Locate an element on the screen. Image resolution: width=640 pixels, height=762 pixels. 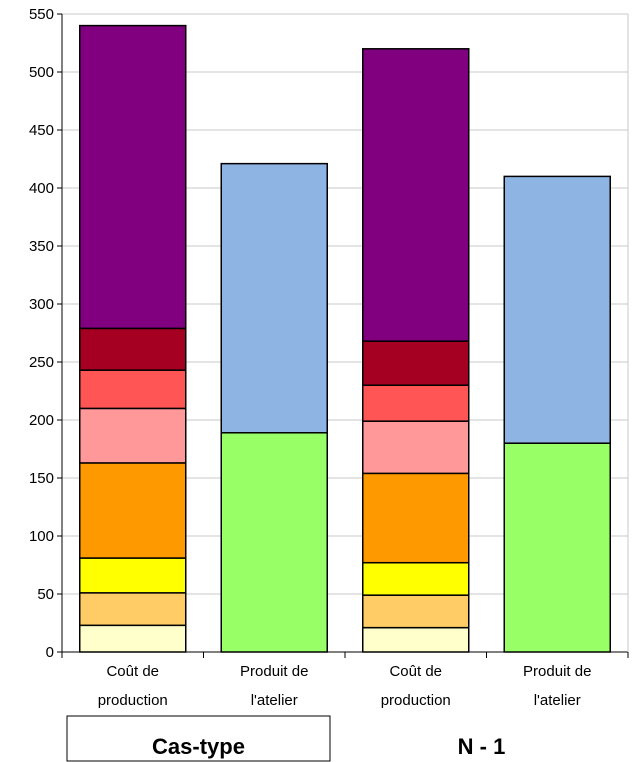
group-labels: Cas-type N - 1 is located at coordinates (286, 738).